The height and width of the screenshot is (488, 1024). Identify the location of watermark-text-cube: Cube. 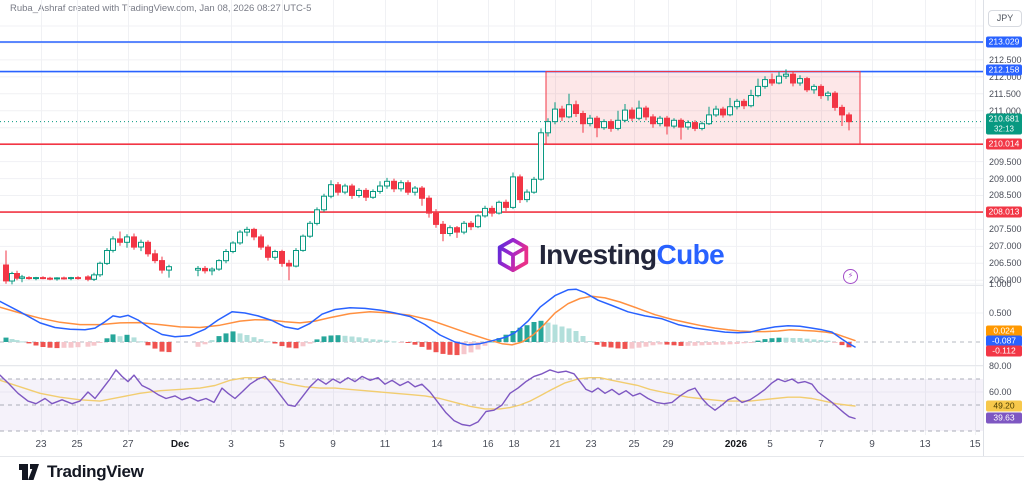
(690, 254).